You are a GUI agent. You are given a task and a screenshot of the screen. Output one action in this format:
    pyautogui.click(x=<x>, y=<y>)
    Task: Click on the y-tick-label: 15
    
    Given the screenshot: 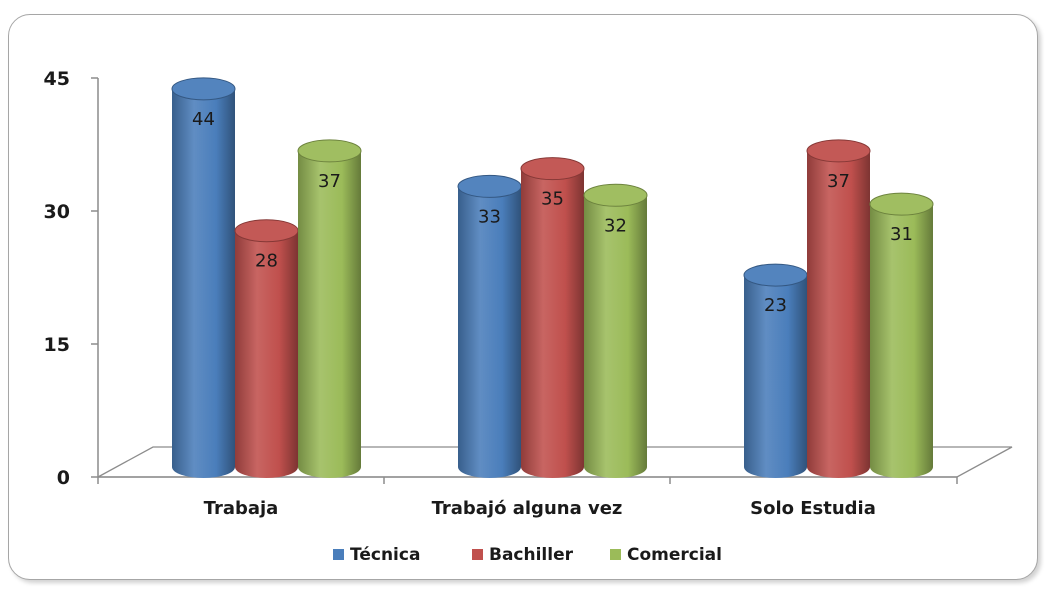 What is the action you would take?
    pyautogui.click(x=57, y=345)
    